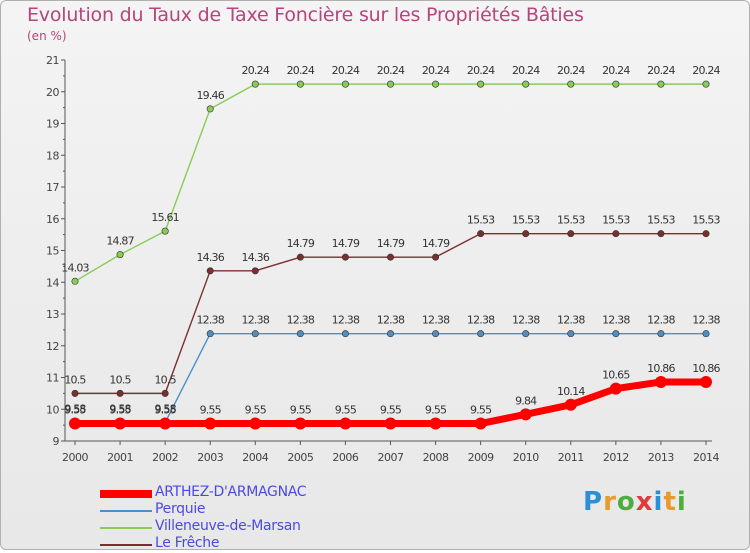 Image resolution: width=750 pixels, height=553 pixels. I want to click on x-tick-label: 2005, so click(300, 457).